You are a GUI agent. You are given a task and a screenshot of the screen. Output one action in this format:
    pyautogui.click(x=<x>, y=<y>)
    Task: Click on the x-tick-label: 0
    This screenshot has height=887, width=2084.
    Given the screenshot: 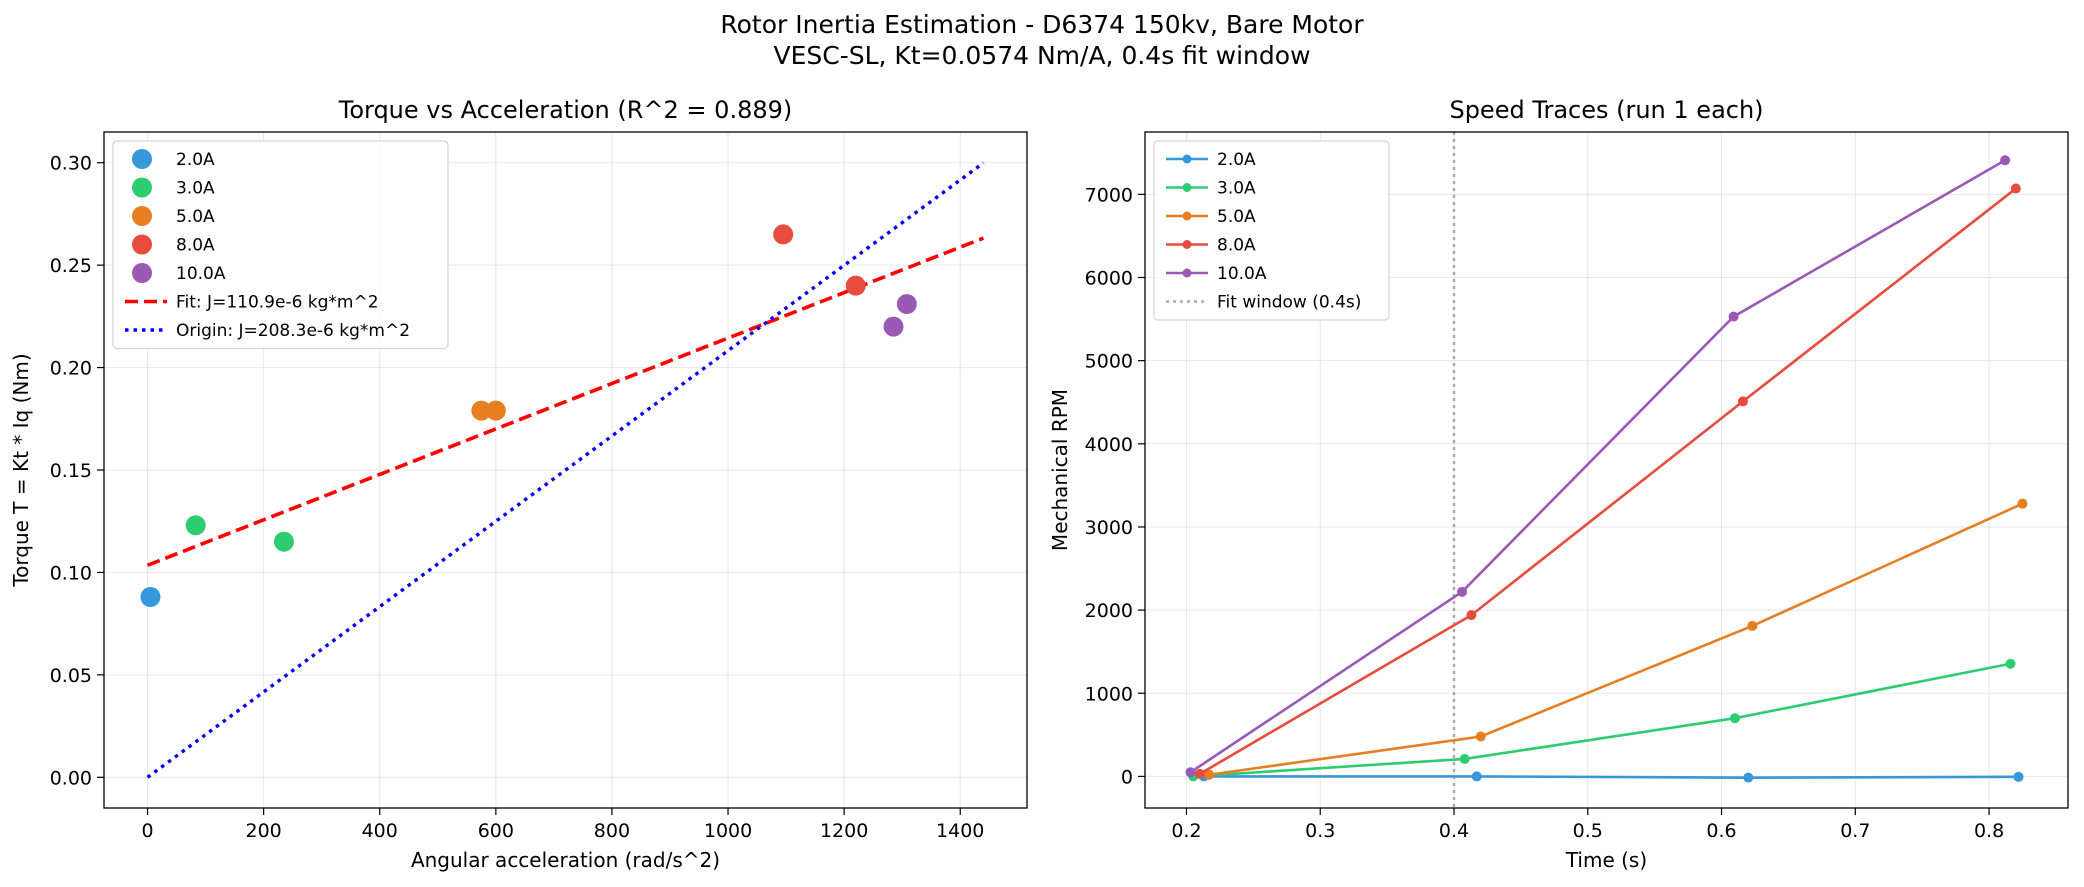 What is the action you would take?
    pyautogui.click(x=147, y=831)
    